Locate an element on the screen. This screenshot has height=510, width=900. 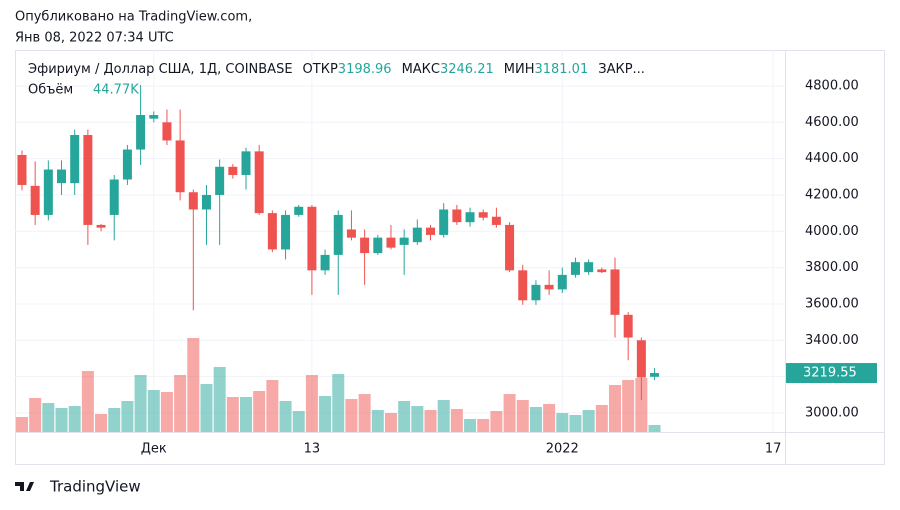
legend-text: 3181.01 is located at coordinates (561, 69).